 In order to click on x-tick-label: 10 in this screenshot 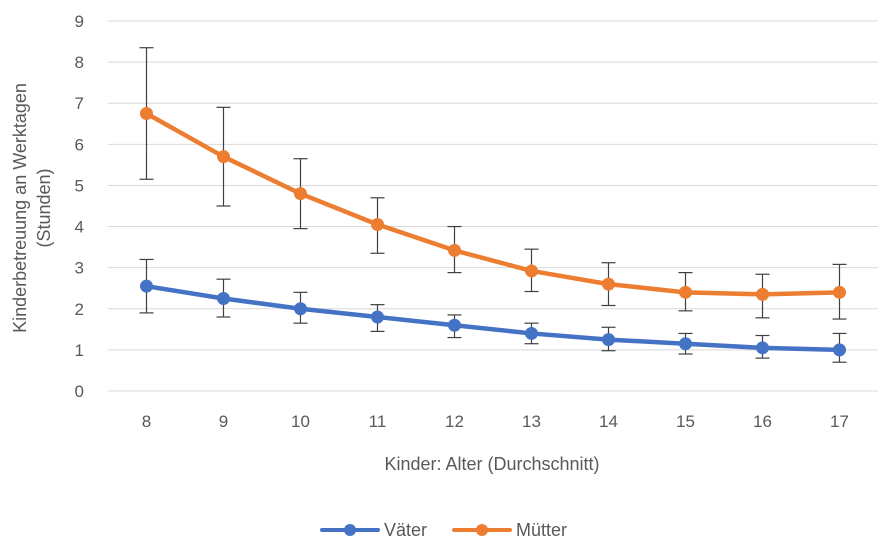, I will do `click(300, 421)`.